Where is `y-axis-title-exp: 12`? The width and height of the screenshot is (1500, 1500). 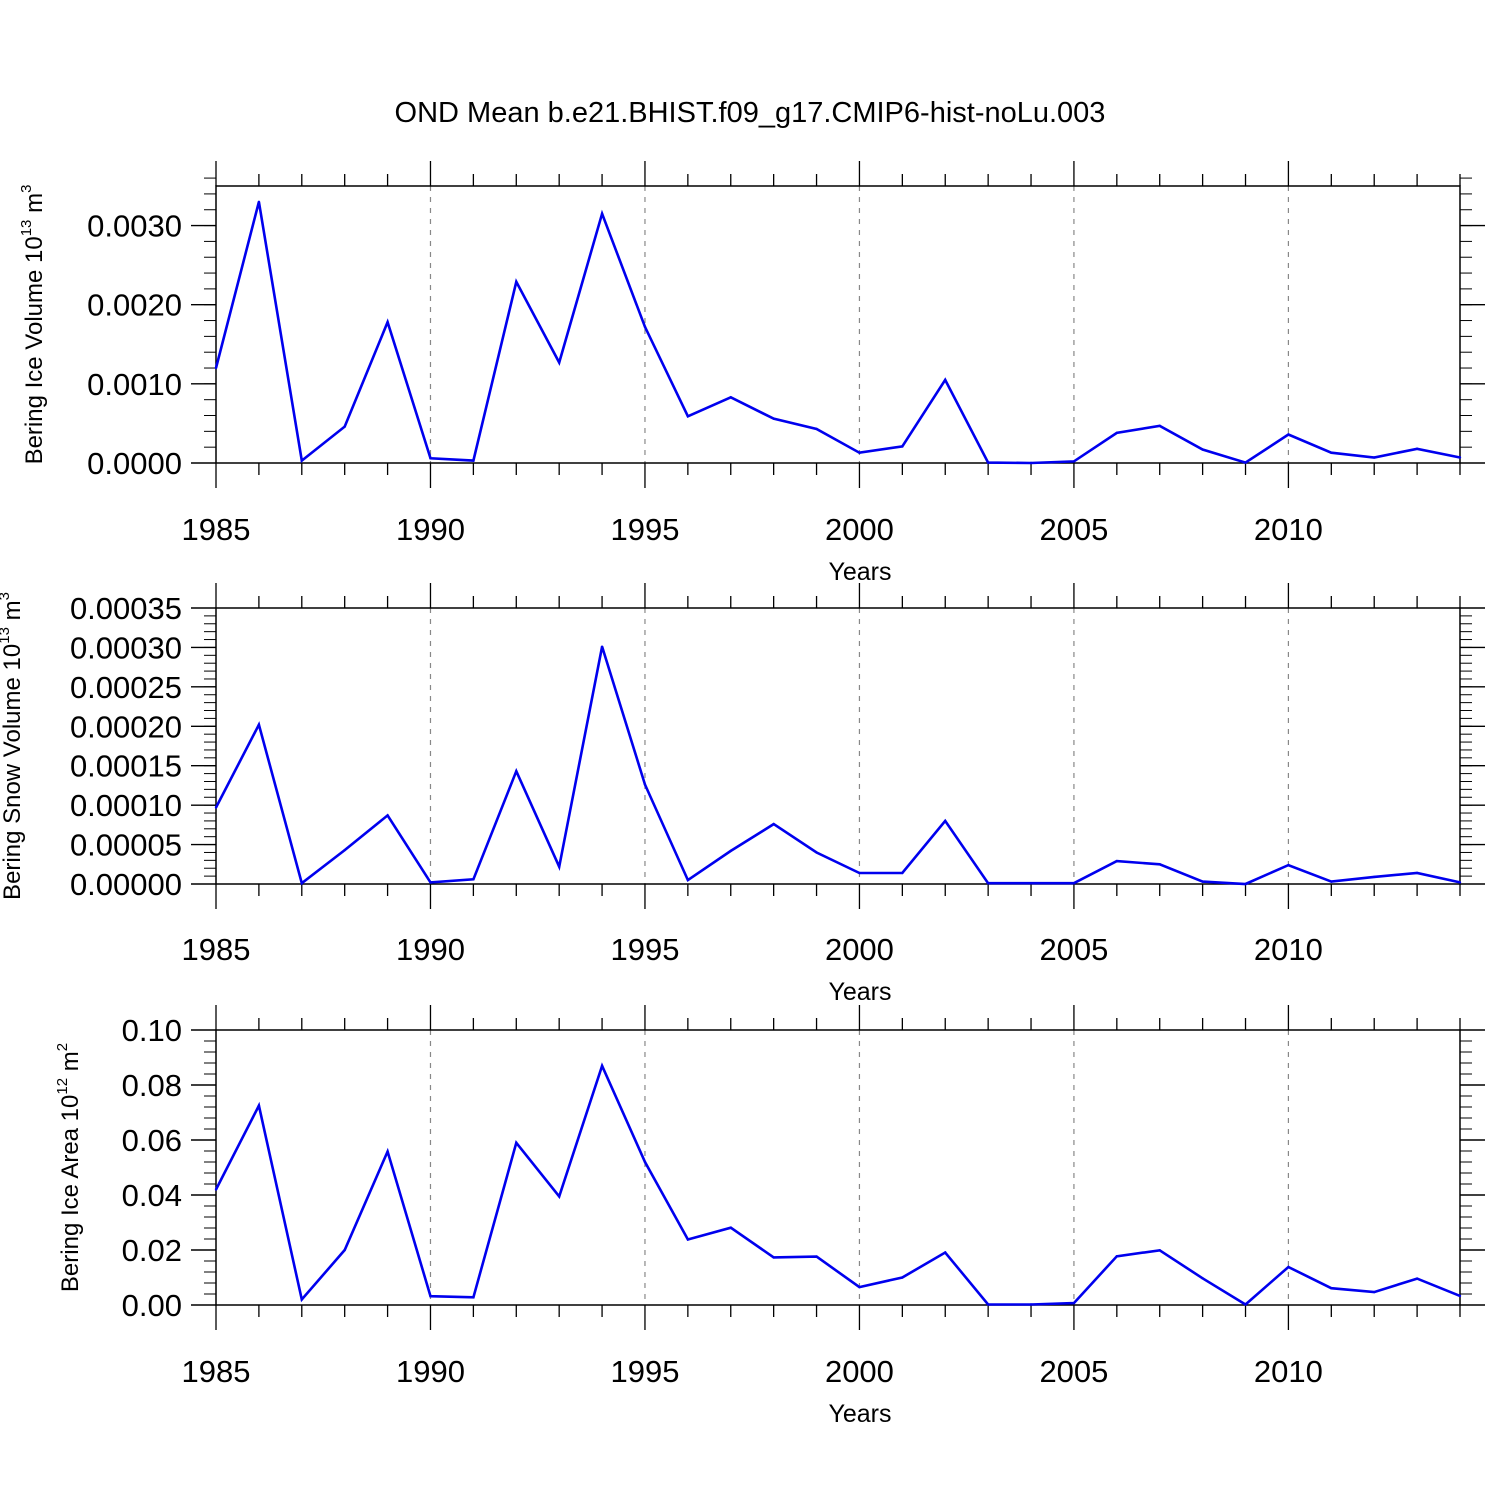 y-axis-title-exp: 12 is located at coordinates (62, 1086).